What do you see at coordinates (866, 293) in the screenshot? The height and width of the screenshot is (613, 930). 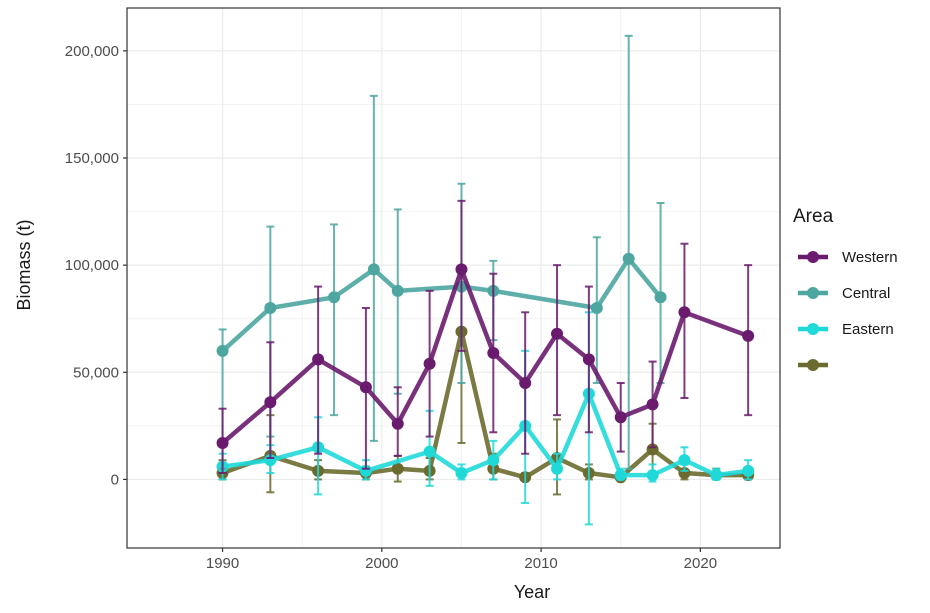 I see `legend-label: Central` at bounding box center [866, 293].